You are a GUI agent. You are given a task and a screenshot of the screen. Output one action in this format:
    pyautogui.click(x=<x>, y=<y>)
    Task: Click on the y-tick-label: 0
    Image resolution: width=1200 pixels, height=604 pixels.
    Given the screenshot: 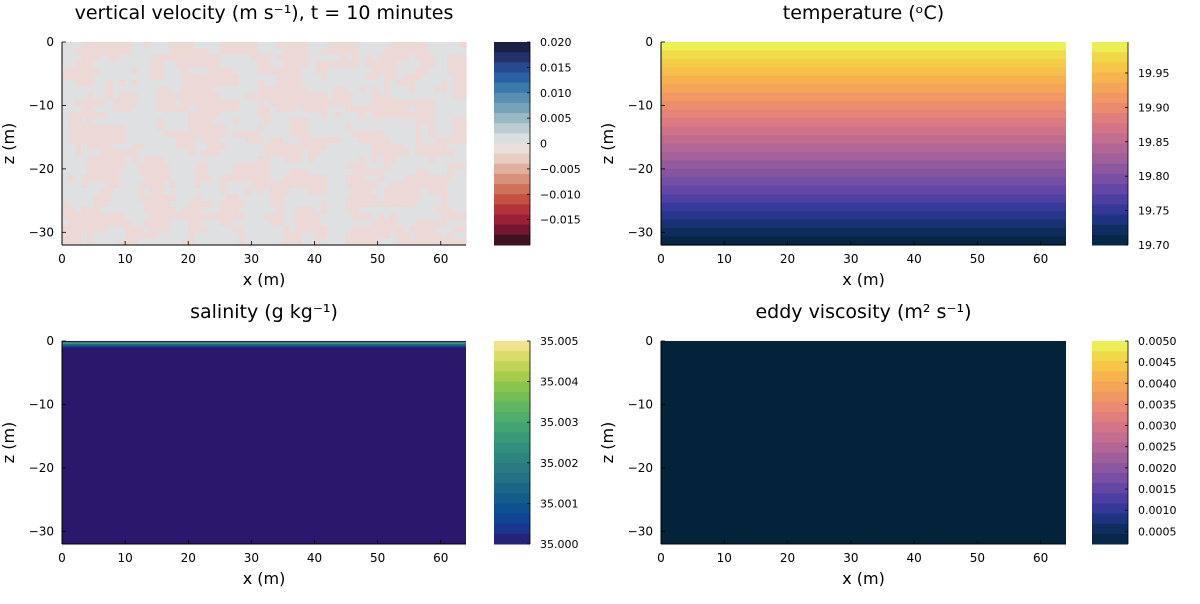 What is the action you would take?
    pyautogui.click(x=50, y=42)
    